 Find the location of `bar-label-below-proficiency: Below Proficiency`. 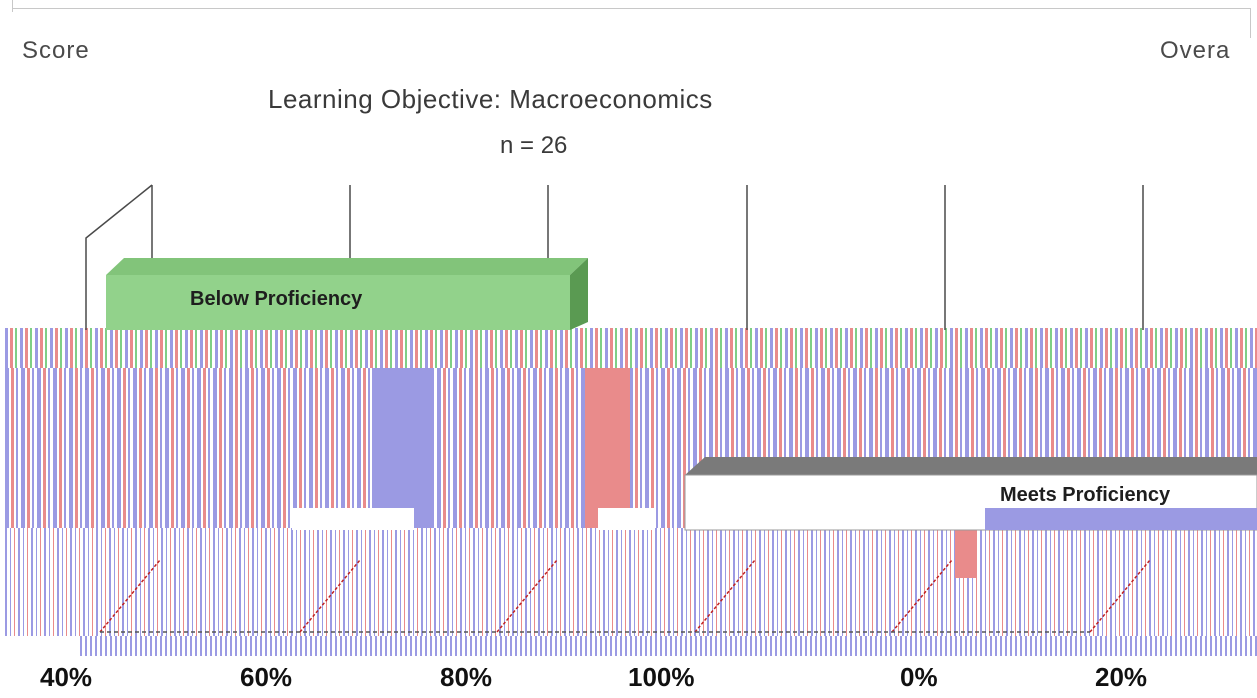

bar-label-below-proficiency: Below Proficiency is located at coordinates (276, 299).